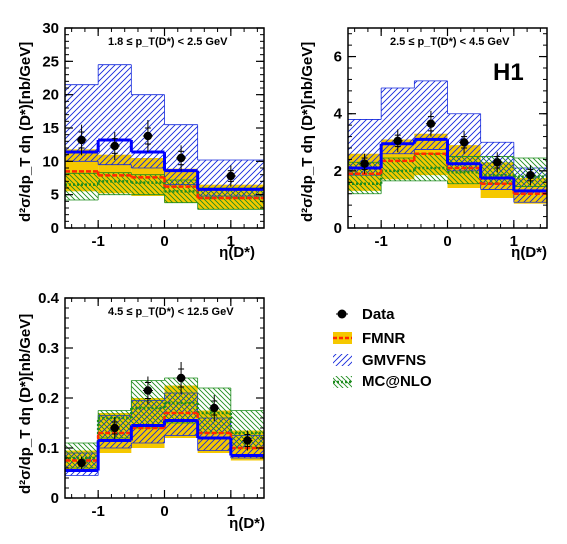 This screenshot has width=567, height=544. What do you see at coordinates (247, 523) in the screenshot?
I see `panel-3-x-label: η(D*)` at bounding box center [247, 523].